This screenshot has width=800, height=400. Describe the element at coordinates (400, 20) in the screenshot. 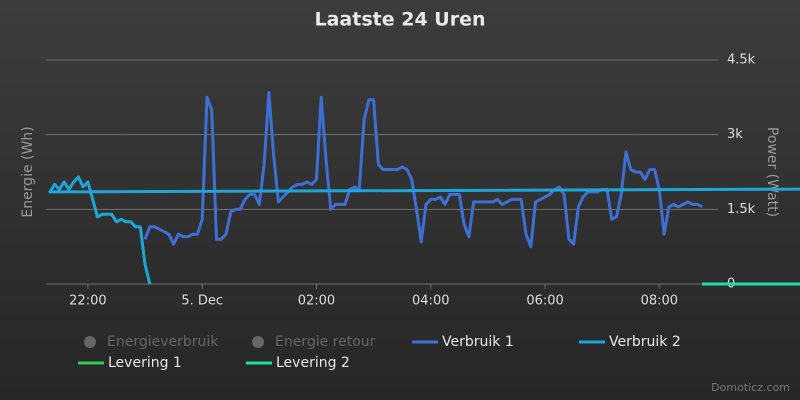

I see `chart-title: Laatste 24 Uren` at that location.